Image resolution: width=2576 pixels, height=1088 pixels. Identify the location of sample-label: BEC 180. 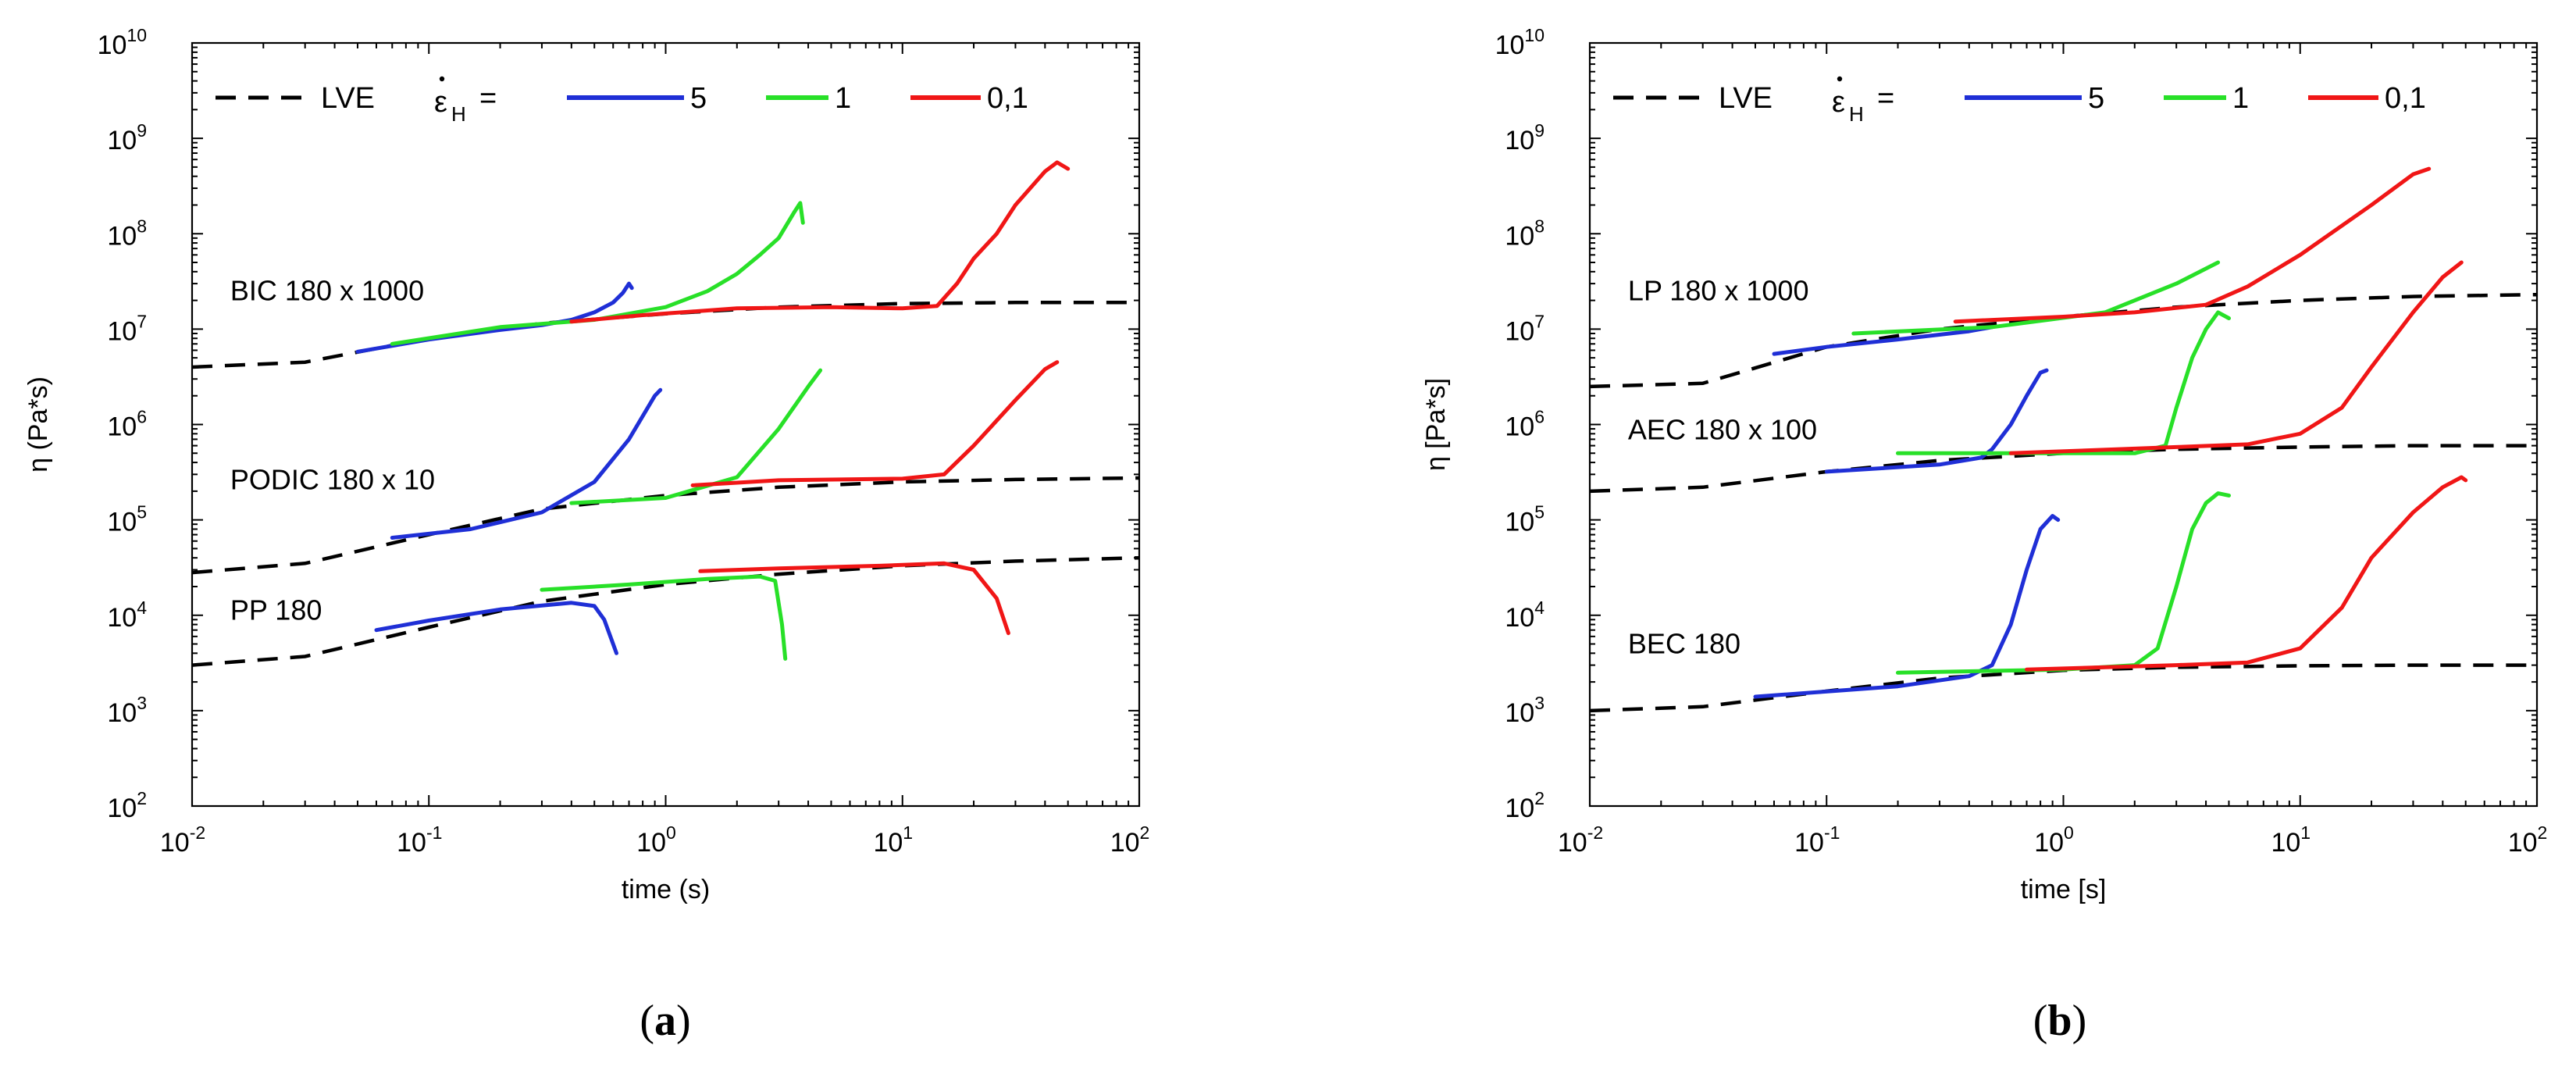
(1684, 643).